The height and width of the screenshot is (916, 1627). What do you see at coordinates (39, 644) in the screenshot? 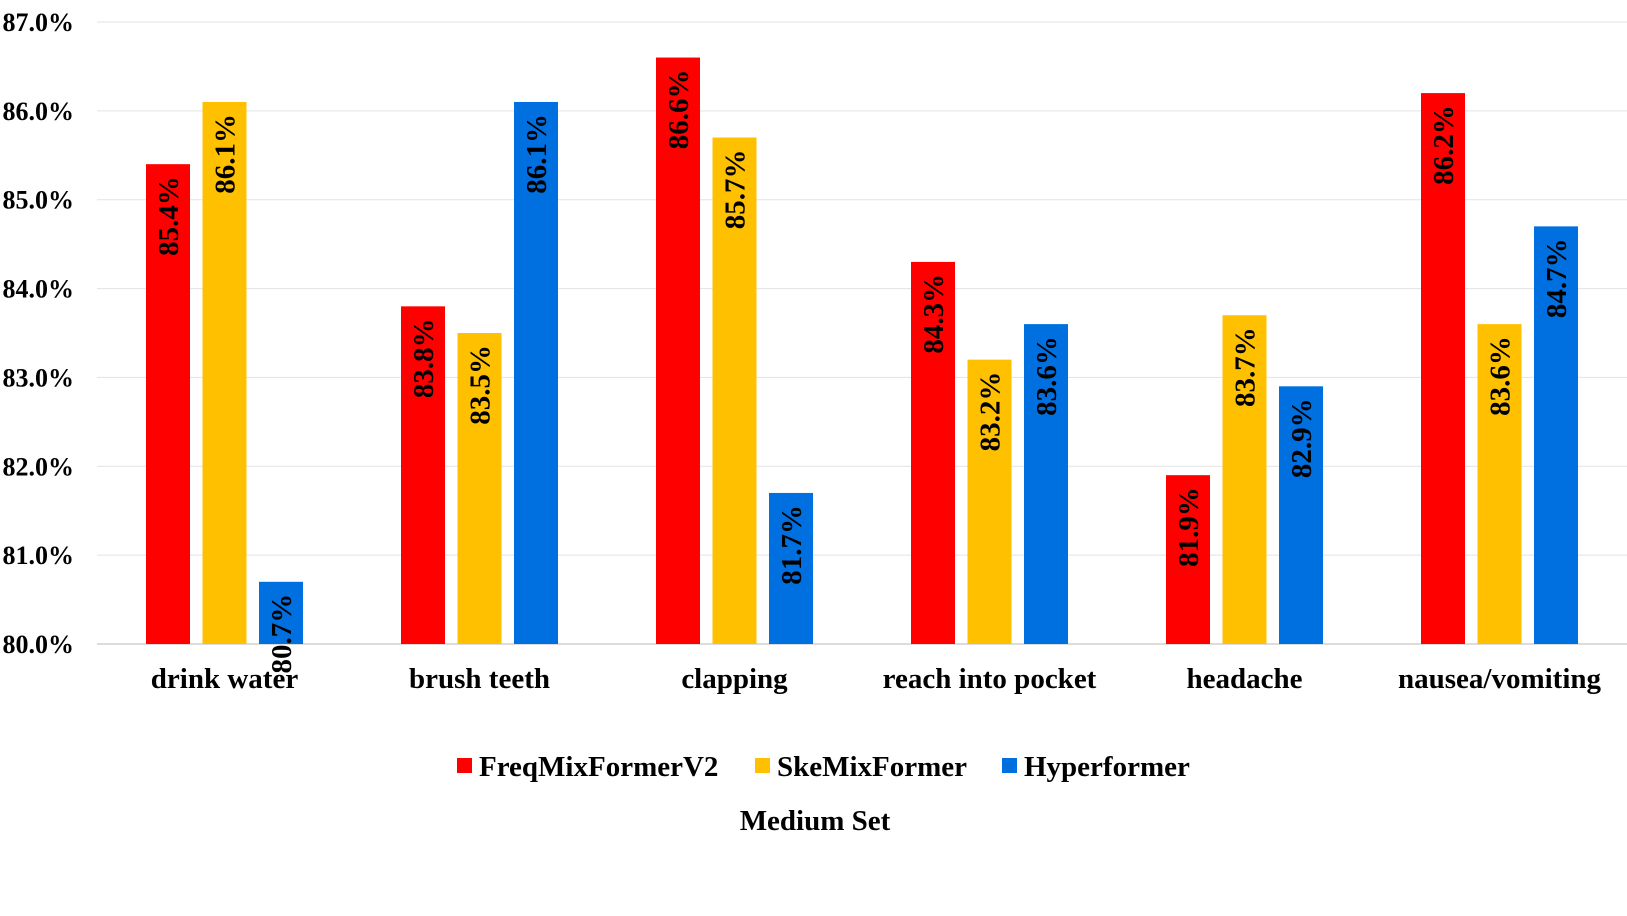
I see `y-tick-label: 80.0%` at bounding box center [39, 644].